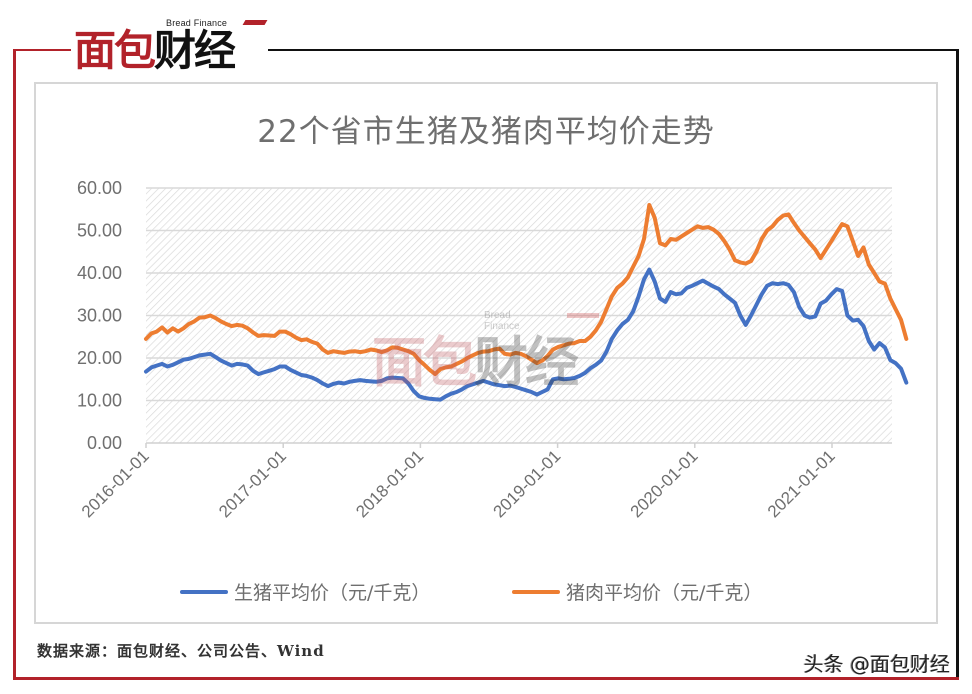  I want to click on y-tick-label: 20.00, so click(99, 358).